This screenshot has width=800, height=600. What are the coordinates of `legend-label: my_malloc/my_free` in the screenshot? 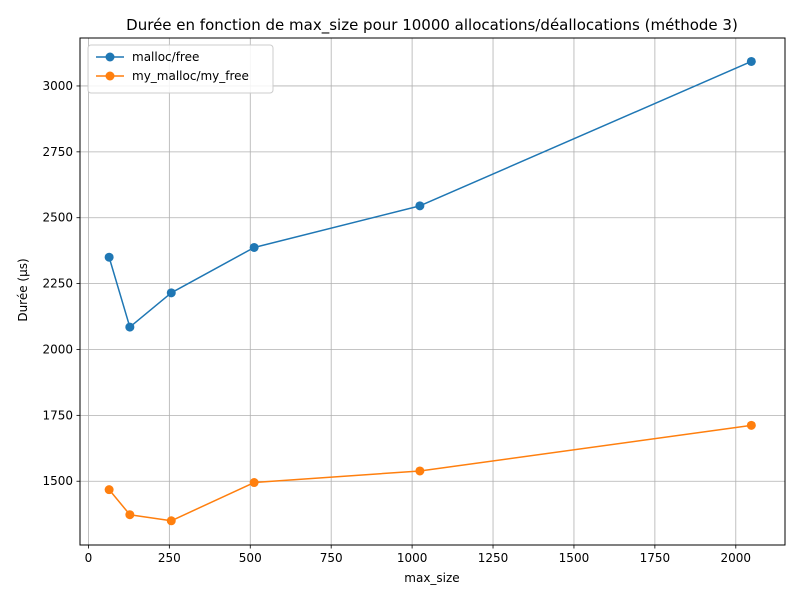 It's located at (190, 76).